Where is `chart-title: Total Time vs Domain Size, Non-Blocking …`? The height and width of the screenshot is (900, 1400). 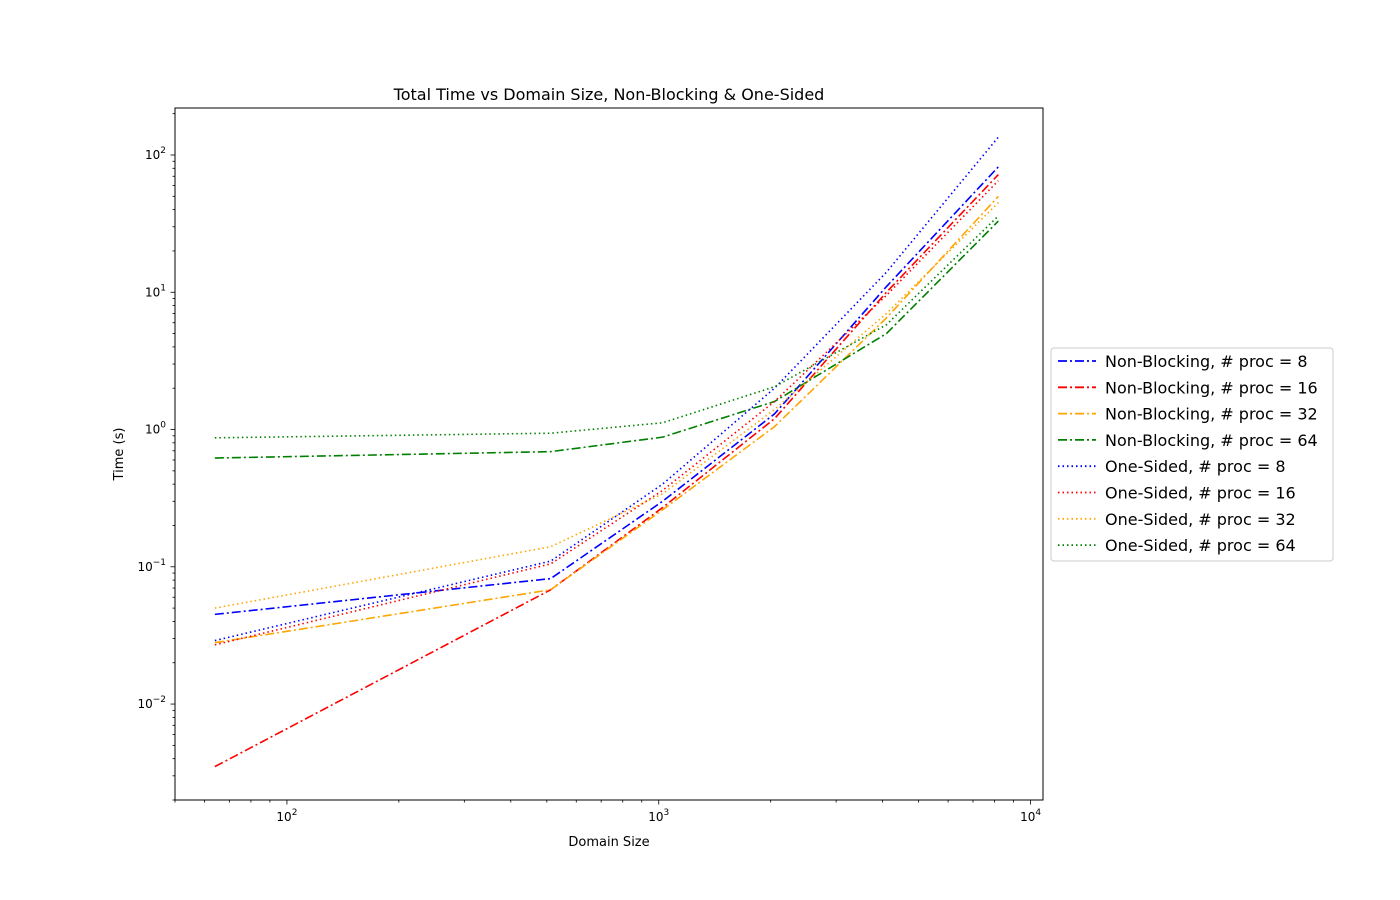 chart-title: Total Time vs Domain Size, Non-Blocking … is located at coordinates (609, 94).